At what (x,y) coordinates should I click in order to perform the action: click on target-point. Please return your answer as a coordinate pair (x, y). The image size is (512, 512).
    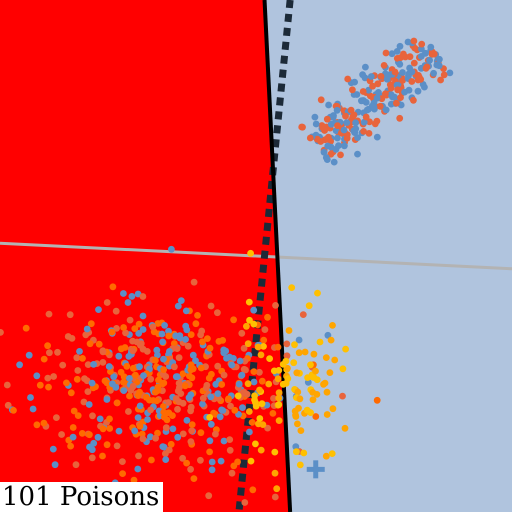
    Looking at the image, I should click on (315, 469).